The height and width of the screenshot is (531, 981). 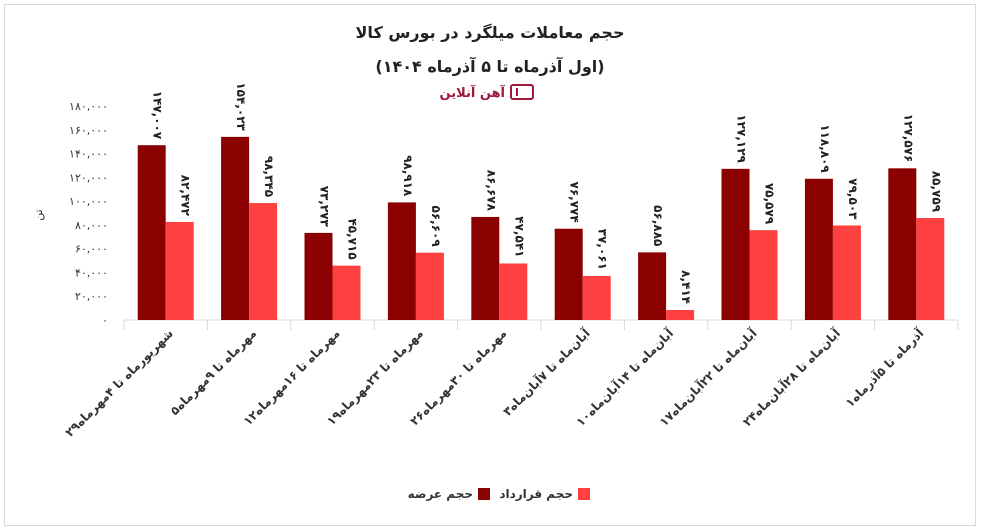 I want to click on data-label-contract: ۷۹,۵۰۳, so click(x=853, y=199).